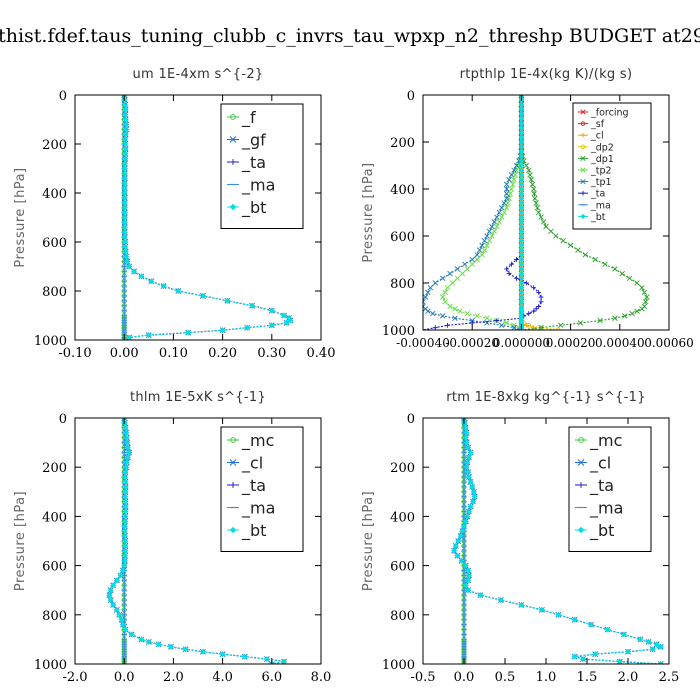 Image resolution: width=700 pixels, height=700 pixels. I want to click on x-tick-label: 0.00040, so click(620, 343).